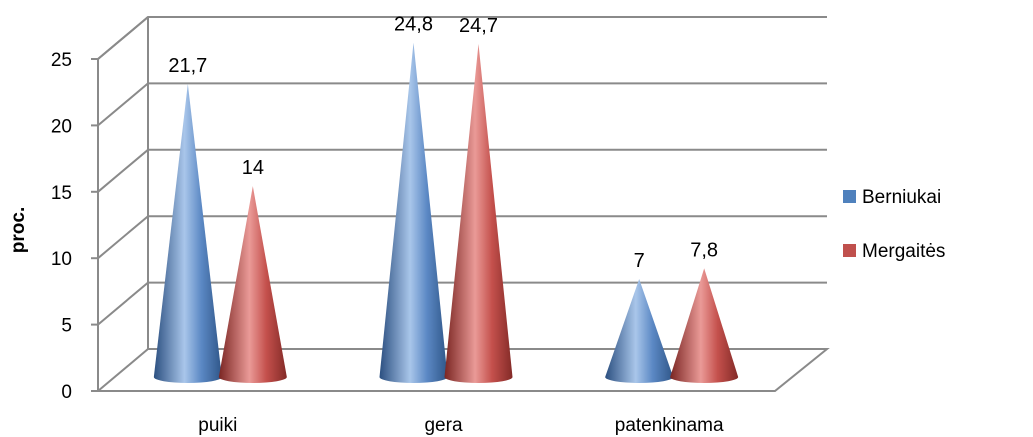 This screenshot has width=1033, height=437. Describe the element at coordinates (669, 425) in the screenshot. I see `x-tick-label: patenkinama` at that location.